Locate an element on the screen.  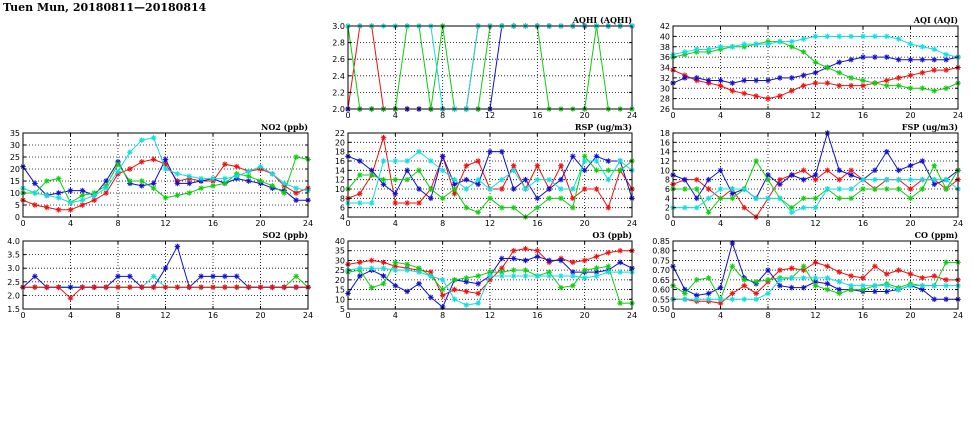
so2-series-green-point is located at coordinates (296, 276).